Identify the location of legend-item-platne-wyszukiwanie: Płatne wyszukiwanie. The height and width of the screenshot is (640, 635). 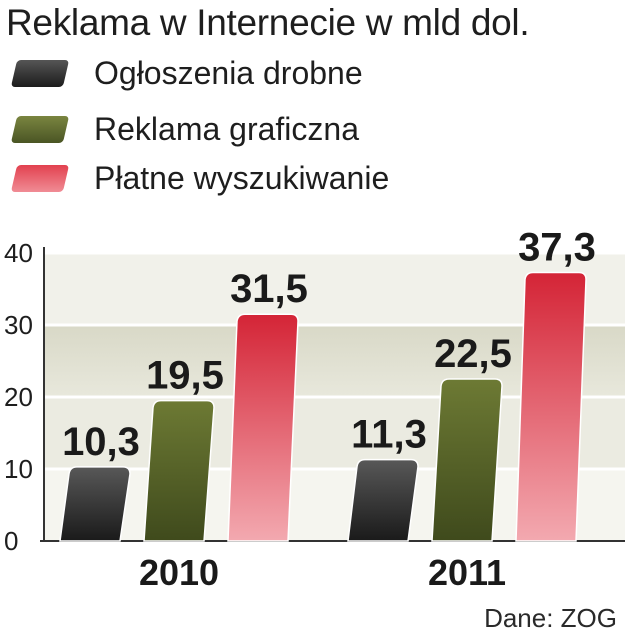
(196, 178).